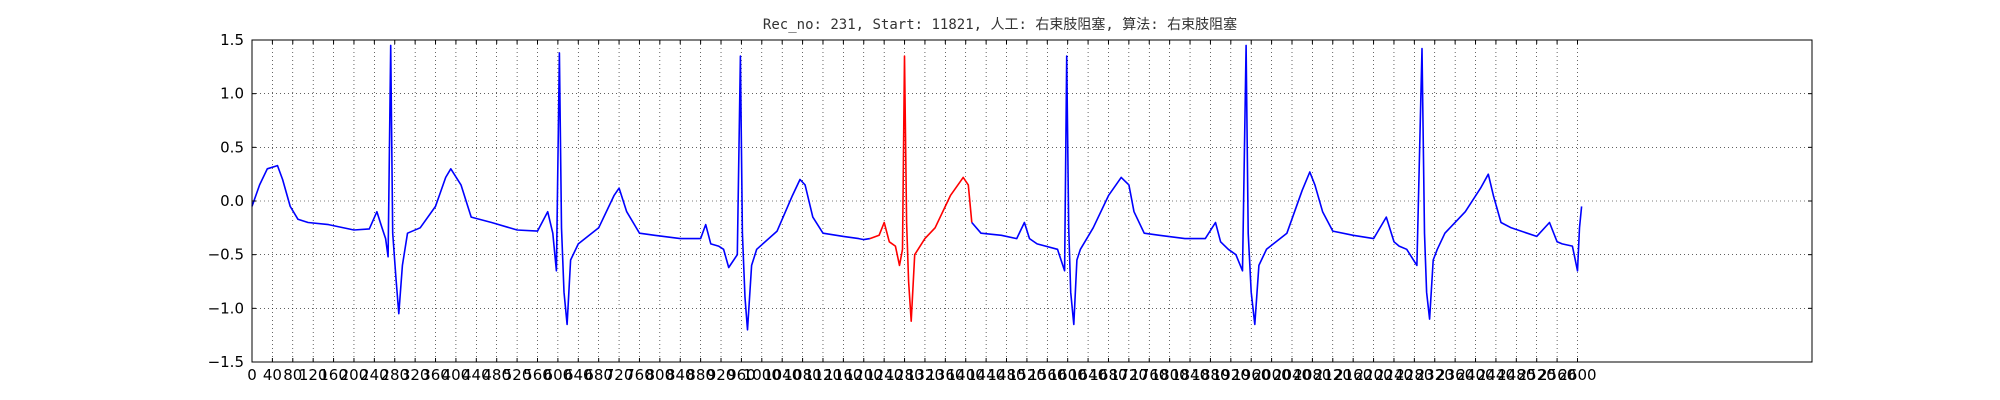 The width and height of the screenshot is (2000, 400). Describe the element at coordinates (700, 375) in the screenshot. I see `x-tick-label: 880` at that location.